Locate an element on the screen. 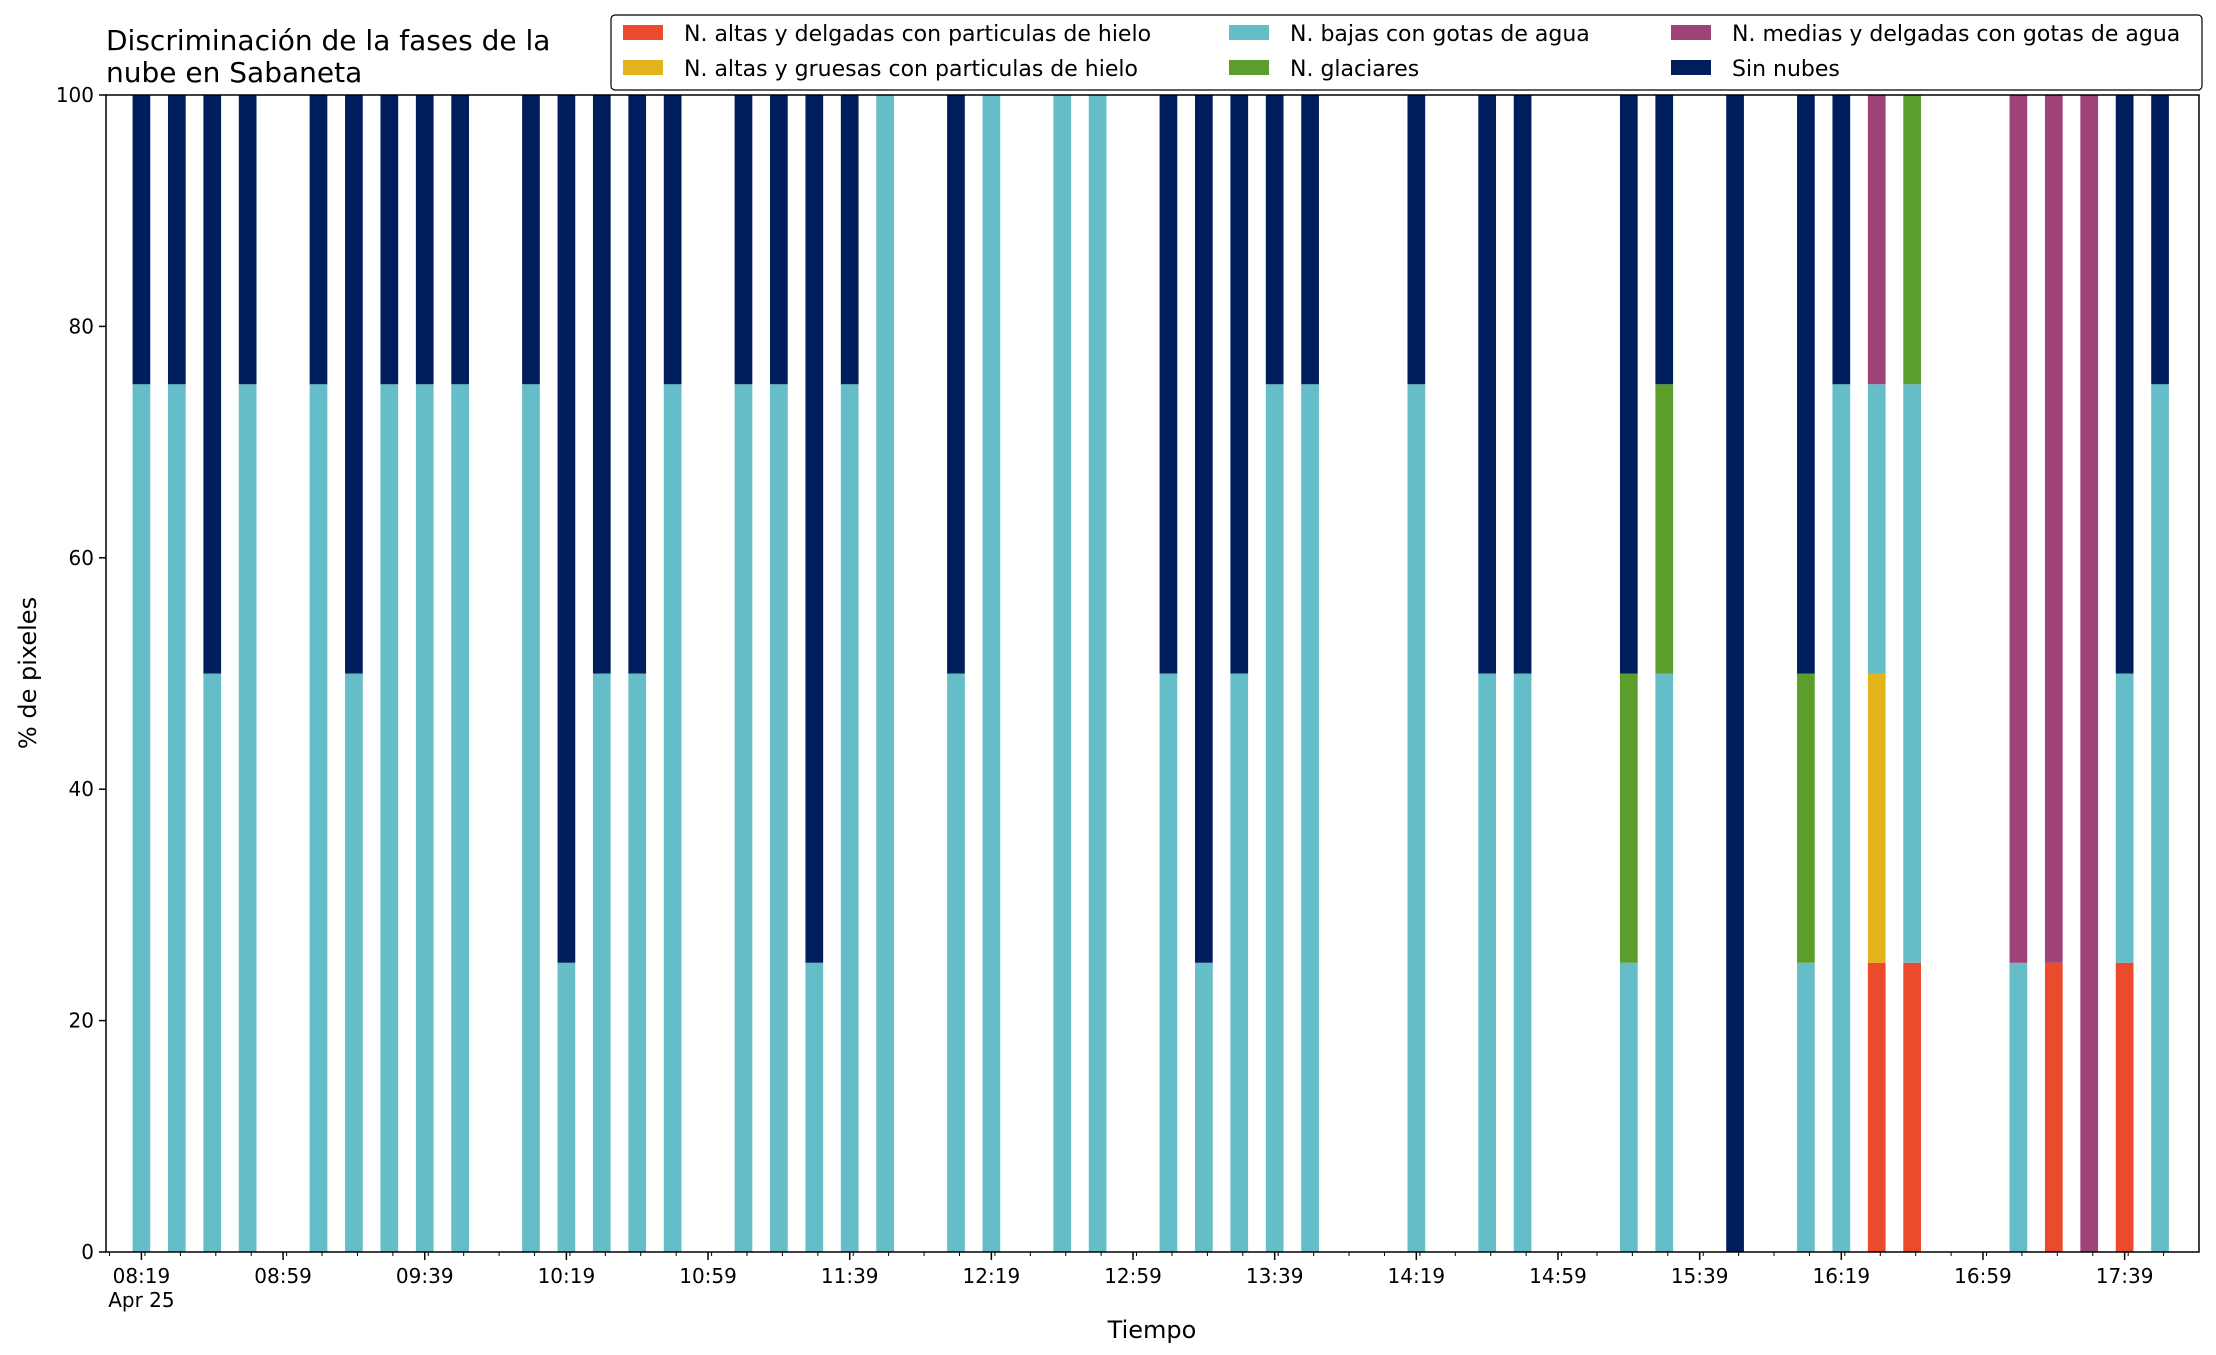 The width and height of the screenshot is (2216, 1355). y-tick-label-80: 80 is located at coordinates (81, 326).